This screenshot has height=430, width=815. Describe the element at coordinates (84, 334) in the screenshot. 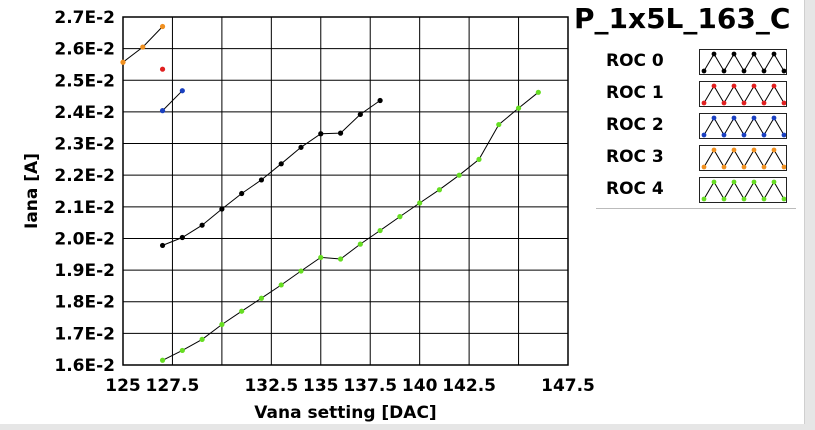

I see `y-tick-label: 1.7E-2` at that location.